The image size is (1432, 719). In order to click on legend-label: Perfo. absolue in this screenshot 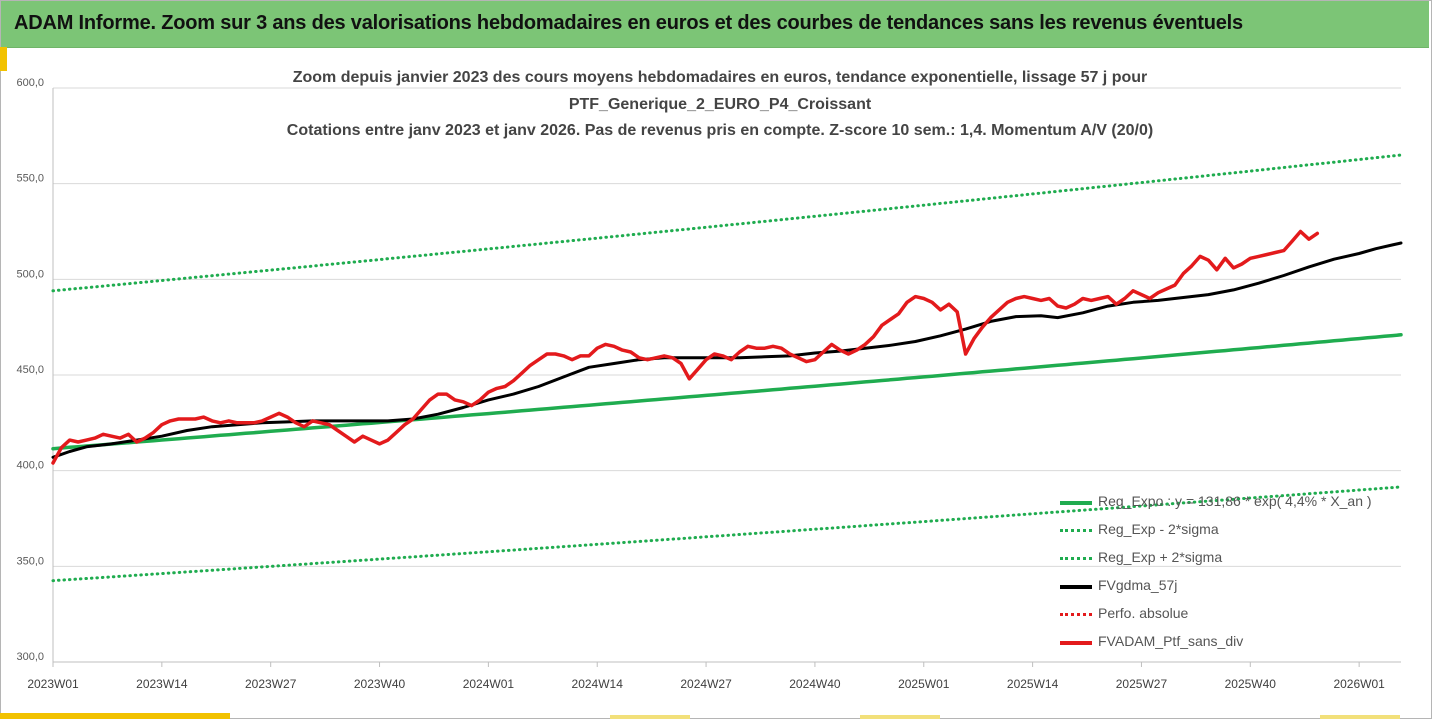, I will do `click(1143, 613)`.